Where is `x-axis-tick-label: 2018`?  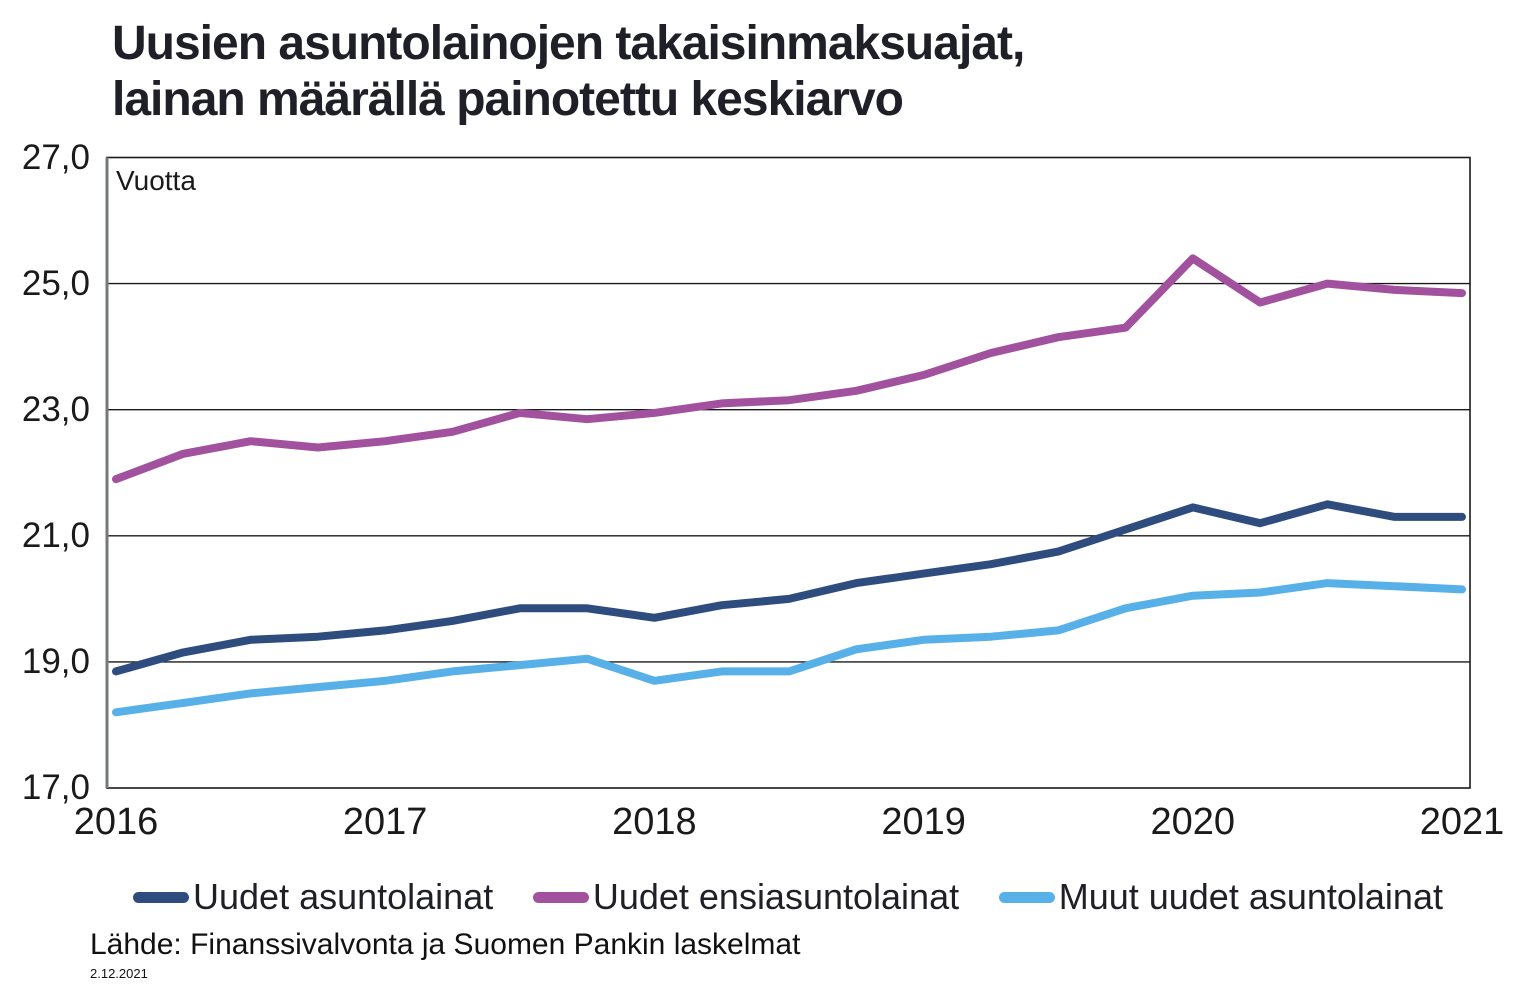
x-axis-tick-label: 2018 is located at coordinates (654, 822).